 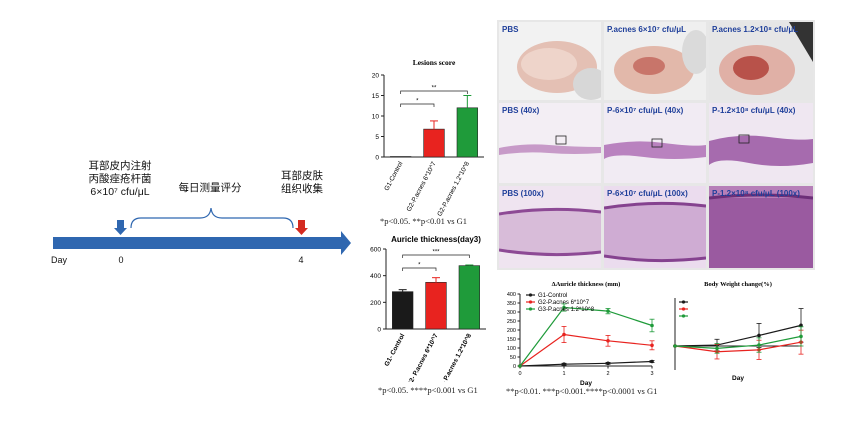 I want to click on legend-label: G1-Control, so click(x=552, y=296).